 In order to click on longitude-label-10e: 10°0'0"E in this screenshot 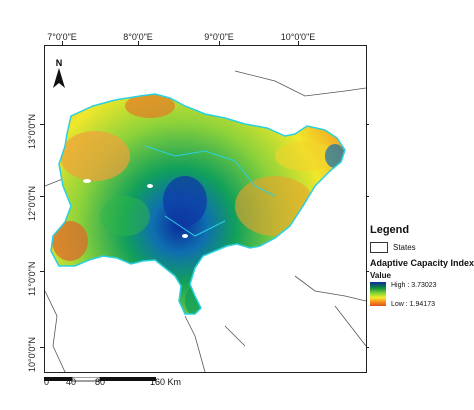, I will do `click(298, 37)`.